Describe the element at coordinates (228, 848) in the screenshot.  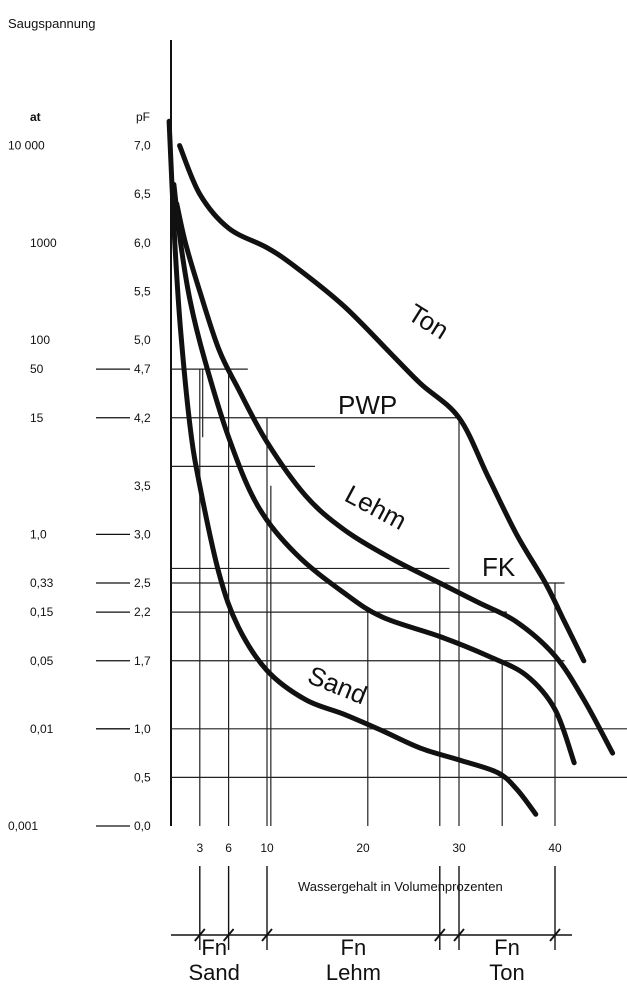
I see `x-tick-label-6: 6` at that location.